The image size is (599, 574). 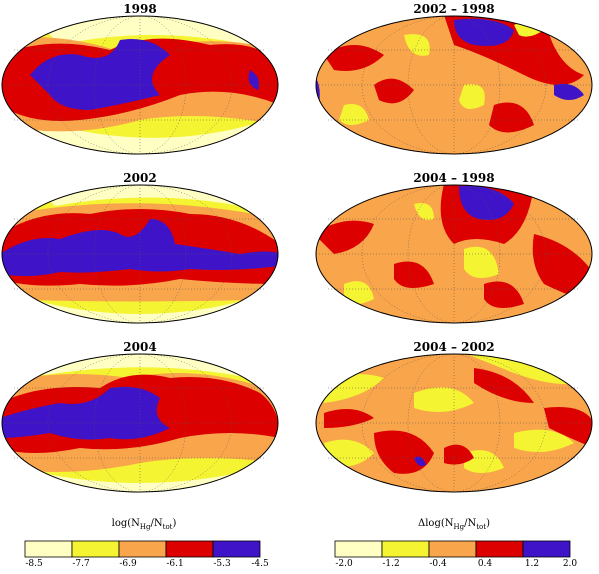 What do you see at coordinates (454, 347) in the screenshot?
I see `panel-title-2004-2002: 2004 – 2002` at bounding box center [454, 347].